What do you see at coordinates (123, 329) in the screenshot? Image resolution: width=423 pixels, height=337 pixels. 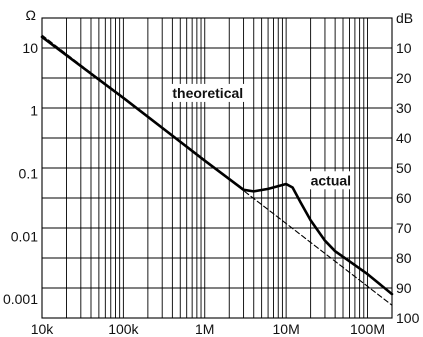 I see `x-tick-label: 100k` at bounding box center [123, 329].